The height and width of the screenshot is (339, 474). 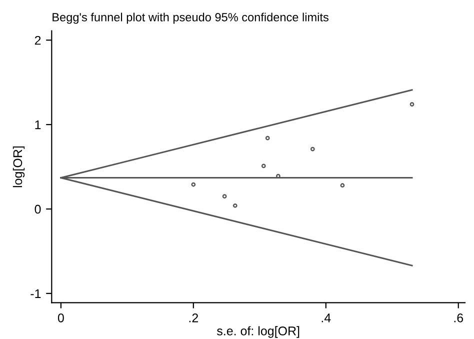 What do you see at coordinates (18, 167) in the screenshot?
I see `y-axis-title: log[OR]` at bounding box center [18, 167].